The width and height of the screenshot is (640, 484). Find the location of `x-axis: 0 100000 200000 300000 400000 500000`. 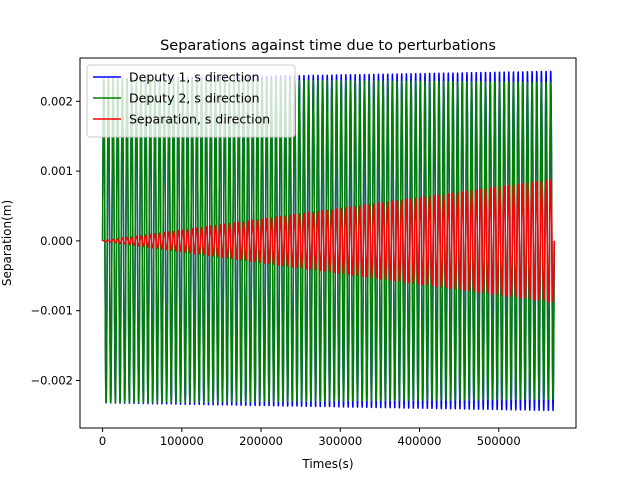

x-axis: 0 100000 200000 300000 400000 500000 is located at coordinates (310, 438).